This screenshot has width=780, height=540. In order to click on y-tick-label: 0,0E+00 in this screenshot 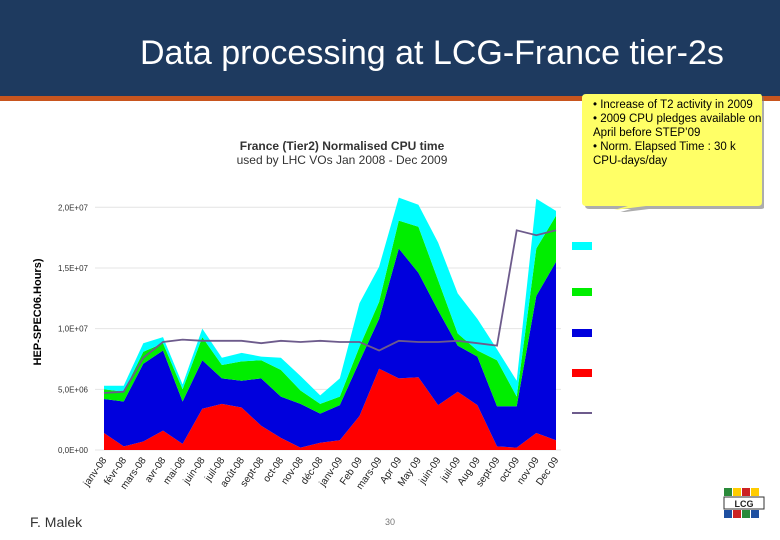, I will do `click(73, 450)`.